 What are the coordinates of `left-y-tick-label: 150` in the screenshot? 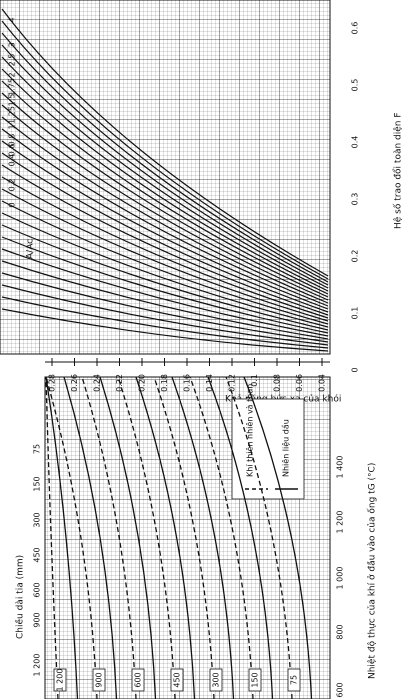 It's located at (37, 483).